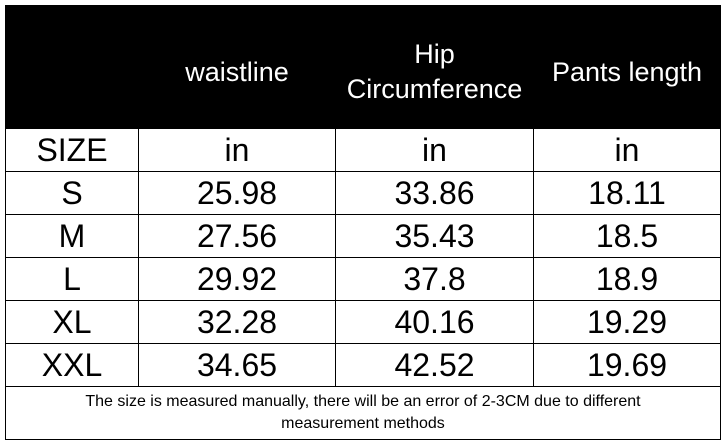 Image resolution: width=726 pixels, height=440 pixels. Describe the element at coordinates (434, 279) in the screenshot. I see `cell: 37.8` at that location.